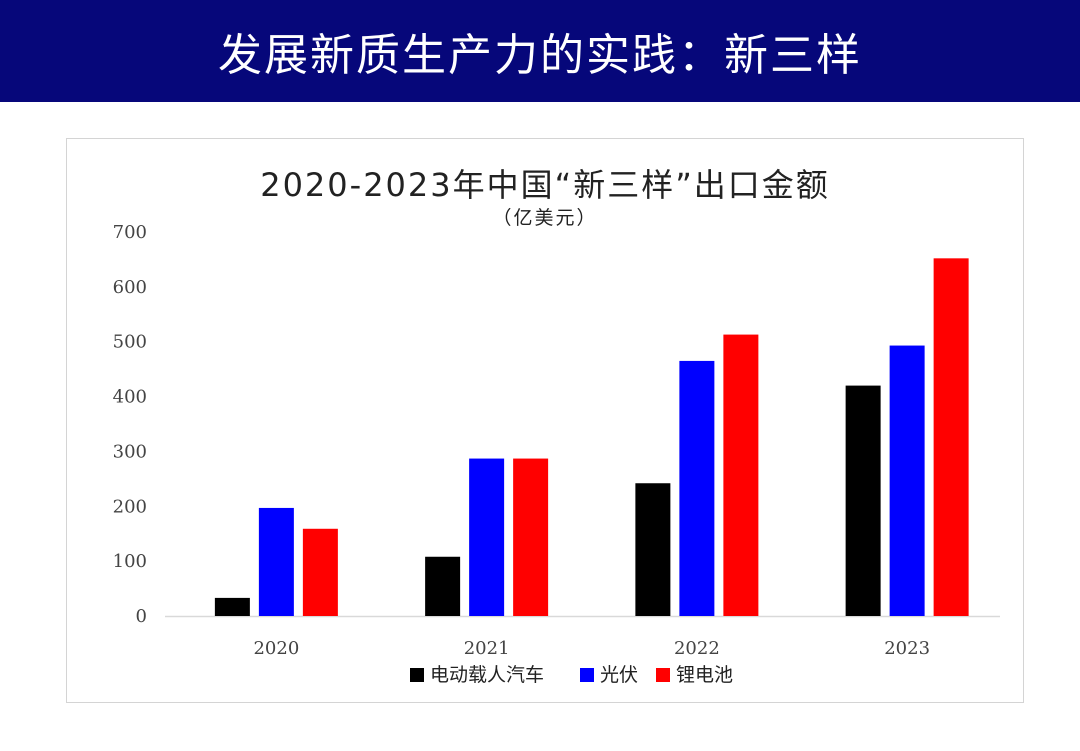  Describe the element at coordinates (232, 606) in the screenshot. I see `bar-电动载人汽车-2020` at that location.